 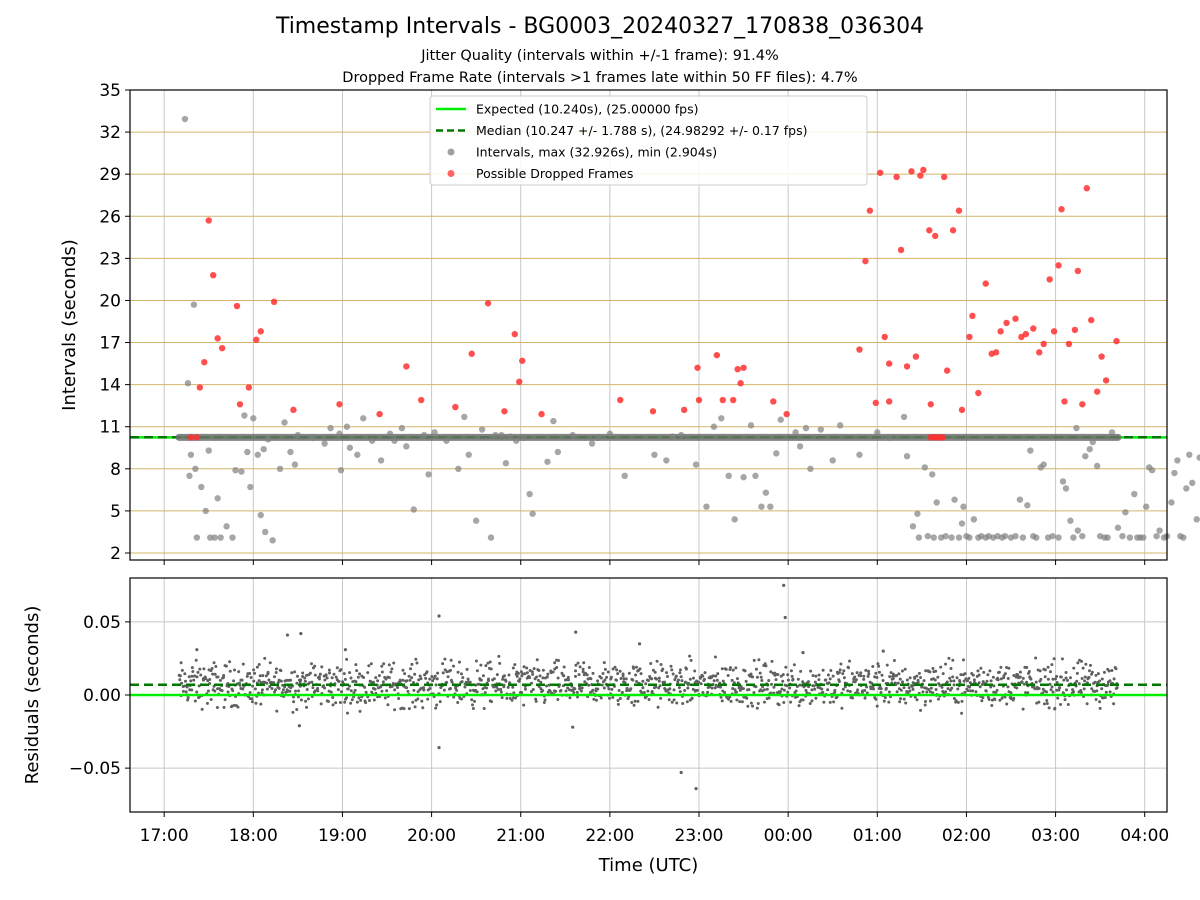 I want to click on x-tick-label: 19:00, so click(x=342, y=836).